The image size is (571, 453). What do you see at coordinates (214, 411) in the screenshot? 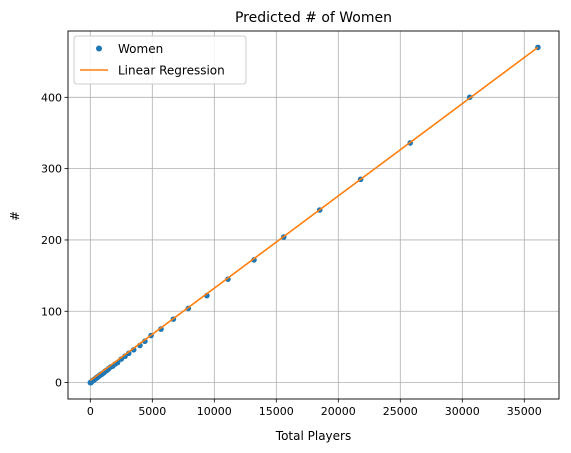
I see `x-tick-label: 10000` at bounding box center [214, 411].